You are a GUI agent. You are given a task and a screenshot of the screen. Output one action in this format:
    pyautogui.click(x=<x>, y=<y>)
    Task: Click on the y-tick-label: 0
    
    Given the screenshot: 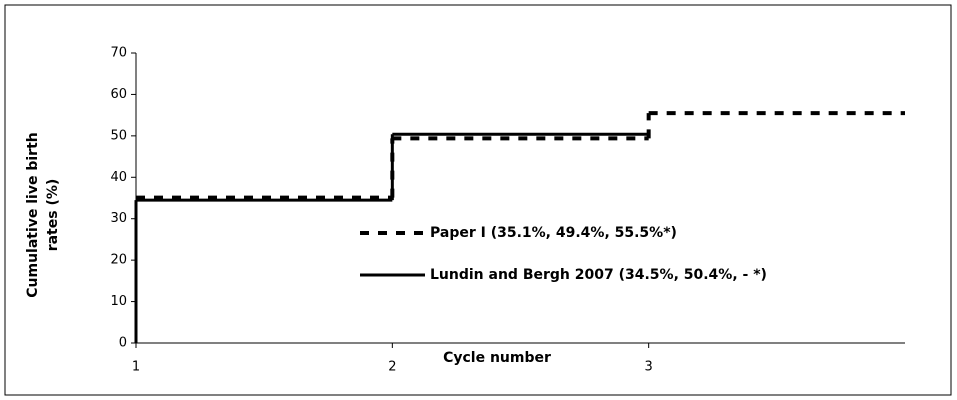 What is the action you would take?
    pyautogui.click(x=123, y=343)
    